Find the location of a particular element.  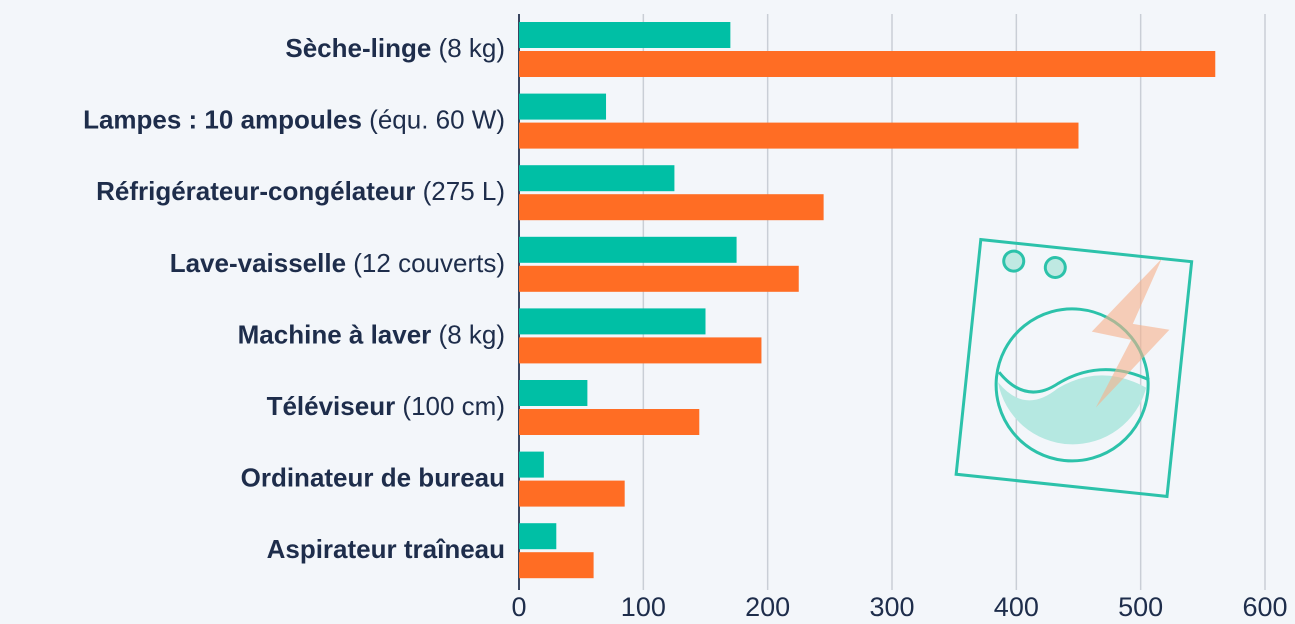

category-label: Lave-vaisselle (12 couverts) is located at coordinates (337, 263).